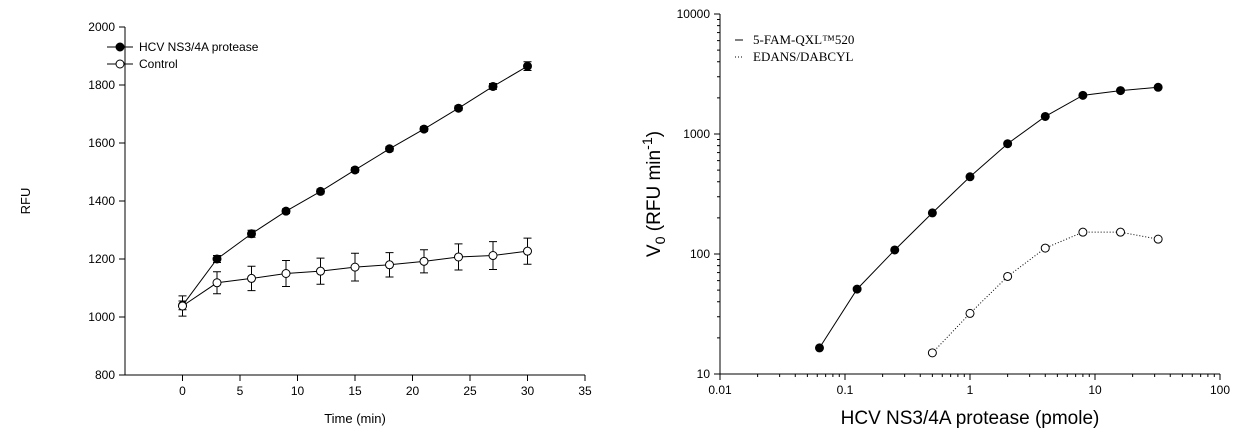 The image size is (1243, 439). Describe the element at coordinates (199, 47) in the screenshot. I see `legend-label: HCV NS3/4A protease` at that location.